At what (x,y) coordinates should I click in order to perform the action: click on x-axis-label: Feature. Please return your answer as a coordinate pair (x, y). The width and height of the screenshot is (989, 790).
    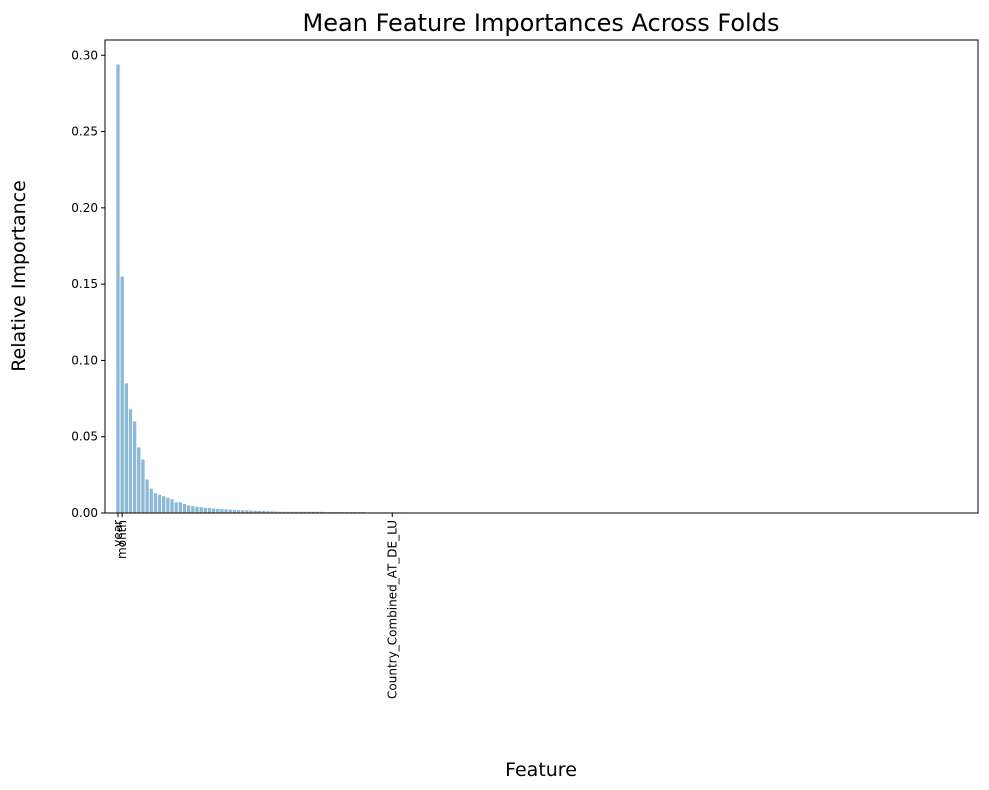
    Looking at the image, I should click on (541, 770).